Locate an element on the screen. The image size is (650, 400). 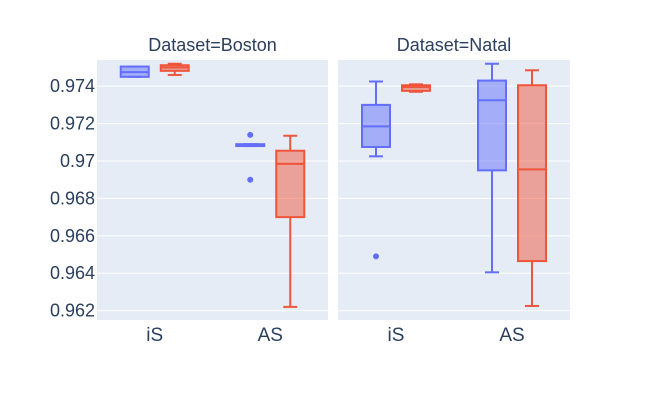
y-axis-ticks: 0.974 0.972 0.97 0.968 0.966 0.964 0.962 is located at coordinates (72, 198).